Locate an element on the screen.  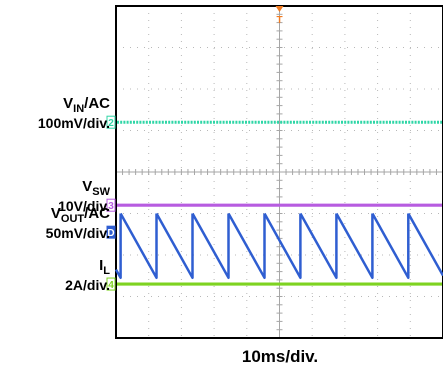
channel-name-subscript: IN is located at coordinates (78, 109).